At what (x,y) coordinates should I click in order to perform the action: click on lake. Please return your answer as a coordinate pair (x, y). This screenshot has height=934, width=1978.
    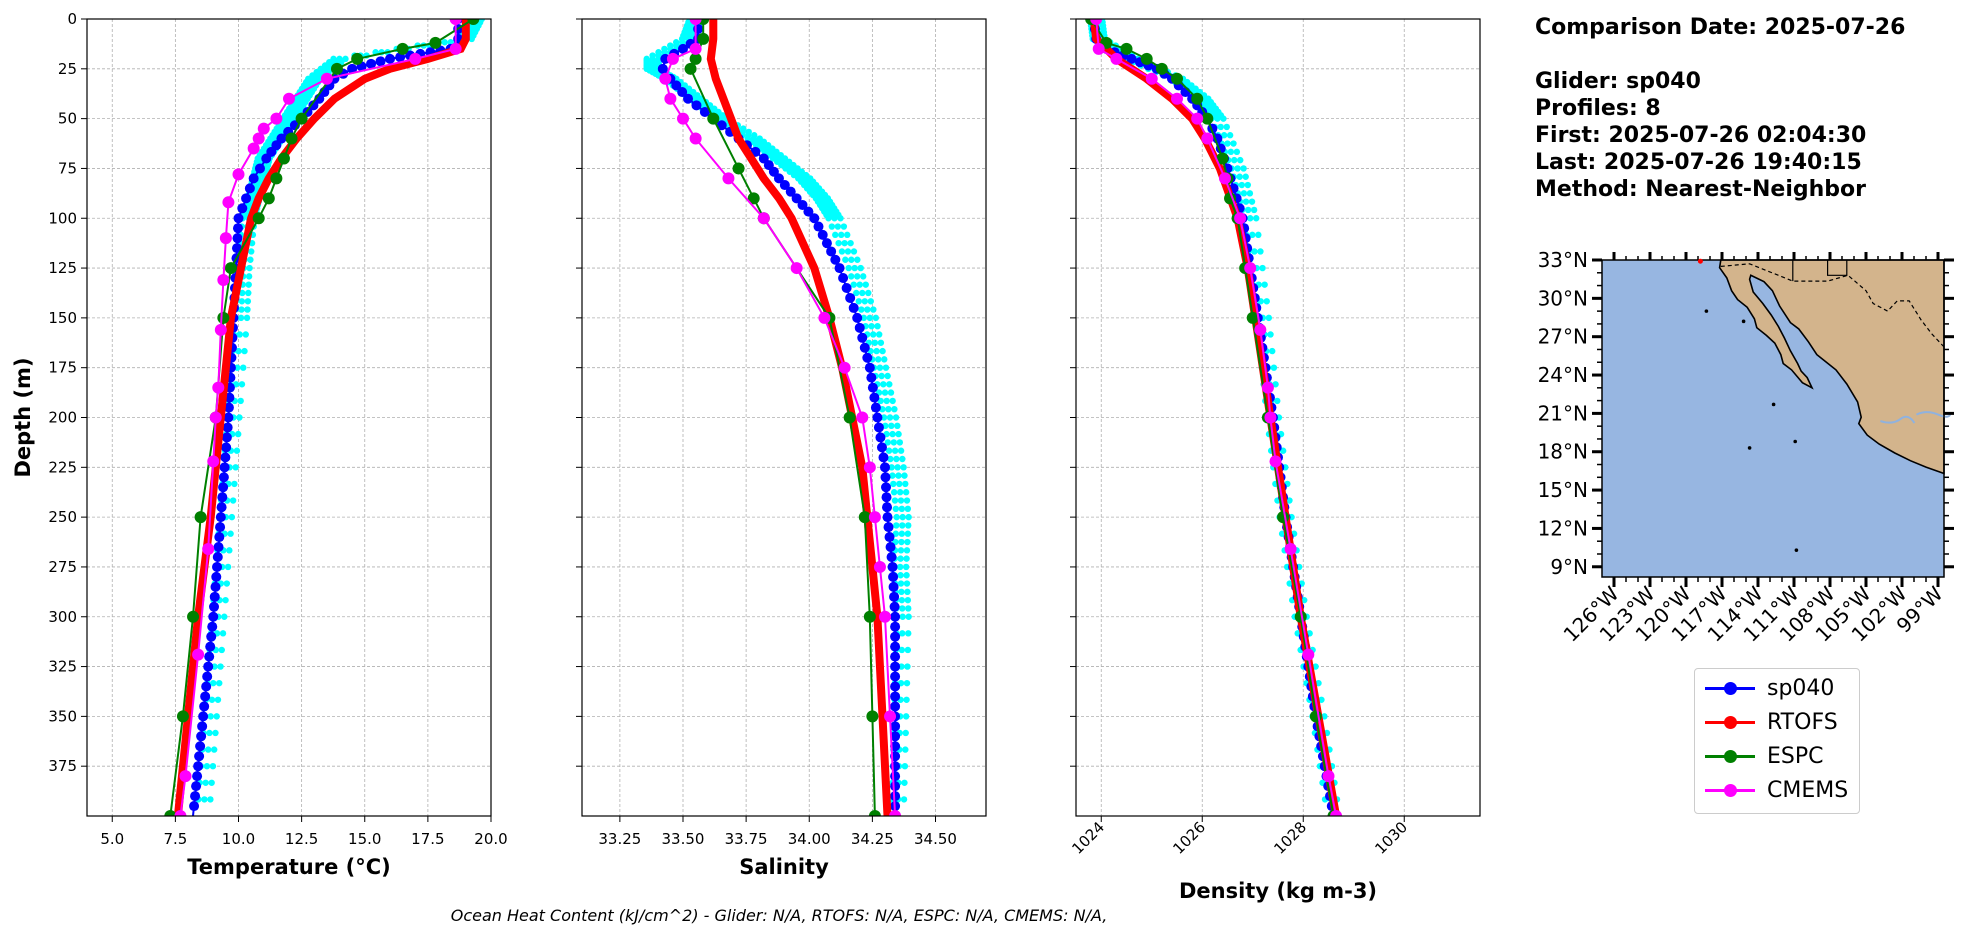
    Looking at the image, I should click on (1898, 419).